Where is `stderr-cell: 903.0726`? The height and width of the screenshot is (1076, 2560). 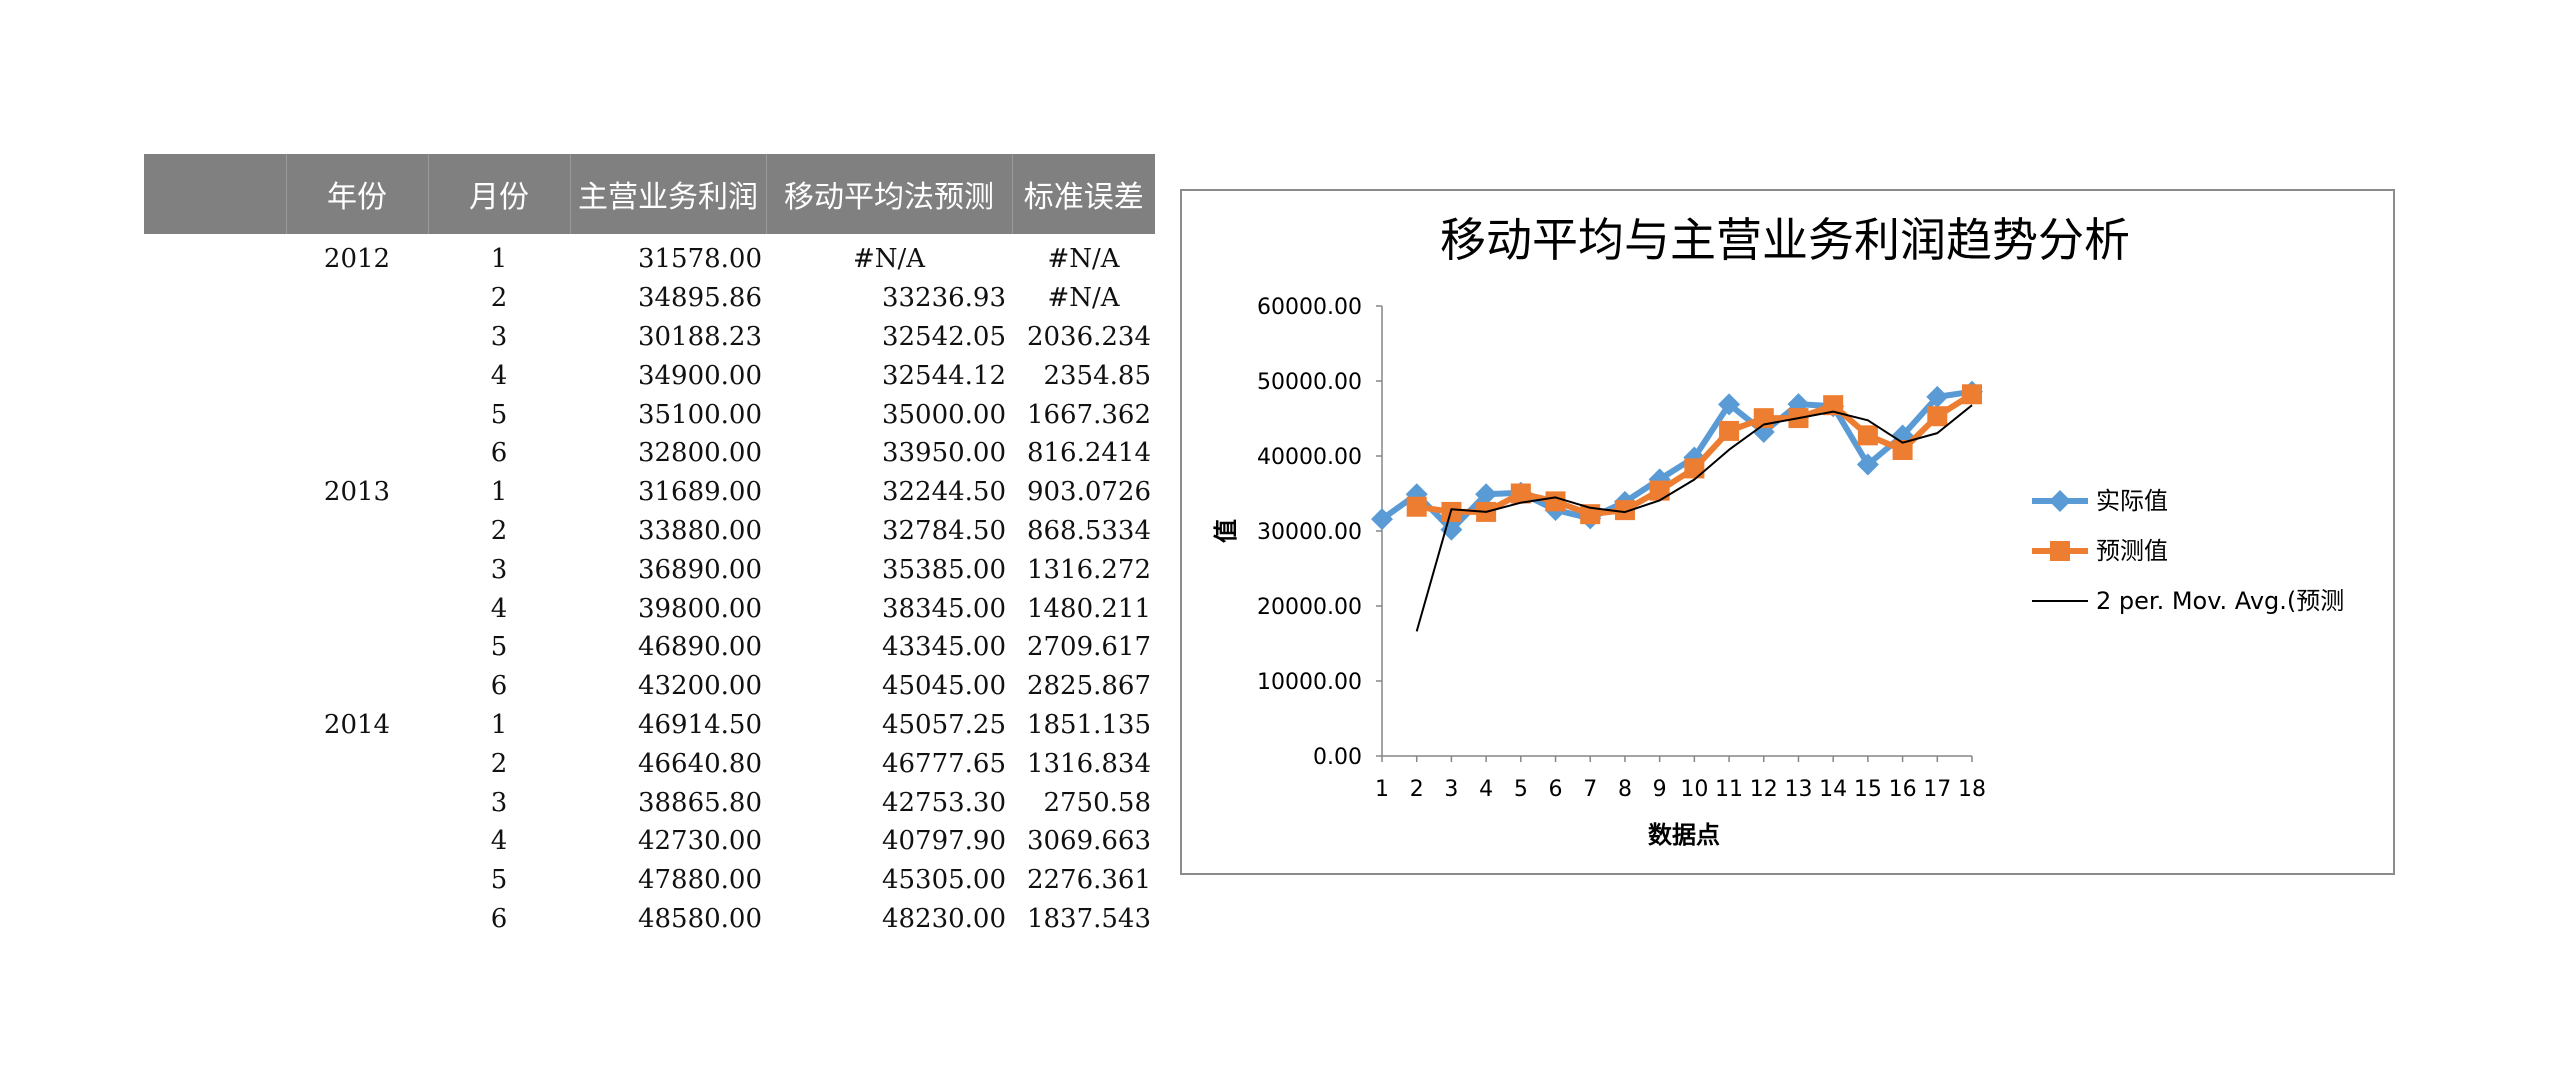 stderr-cell: 903.0726 is located at coordinates (1088, 492).